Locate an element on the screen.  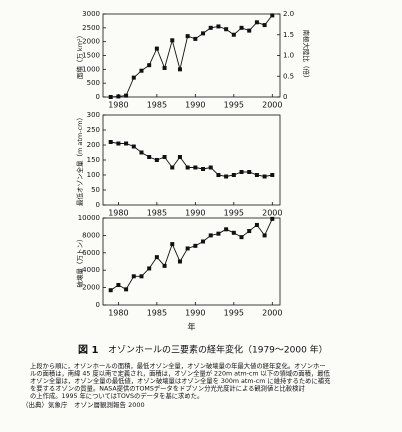
x-axis-label: 年 is located at coordinates (192, 327).